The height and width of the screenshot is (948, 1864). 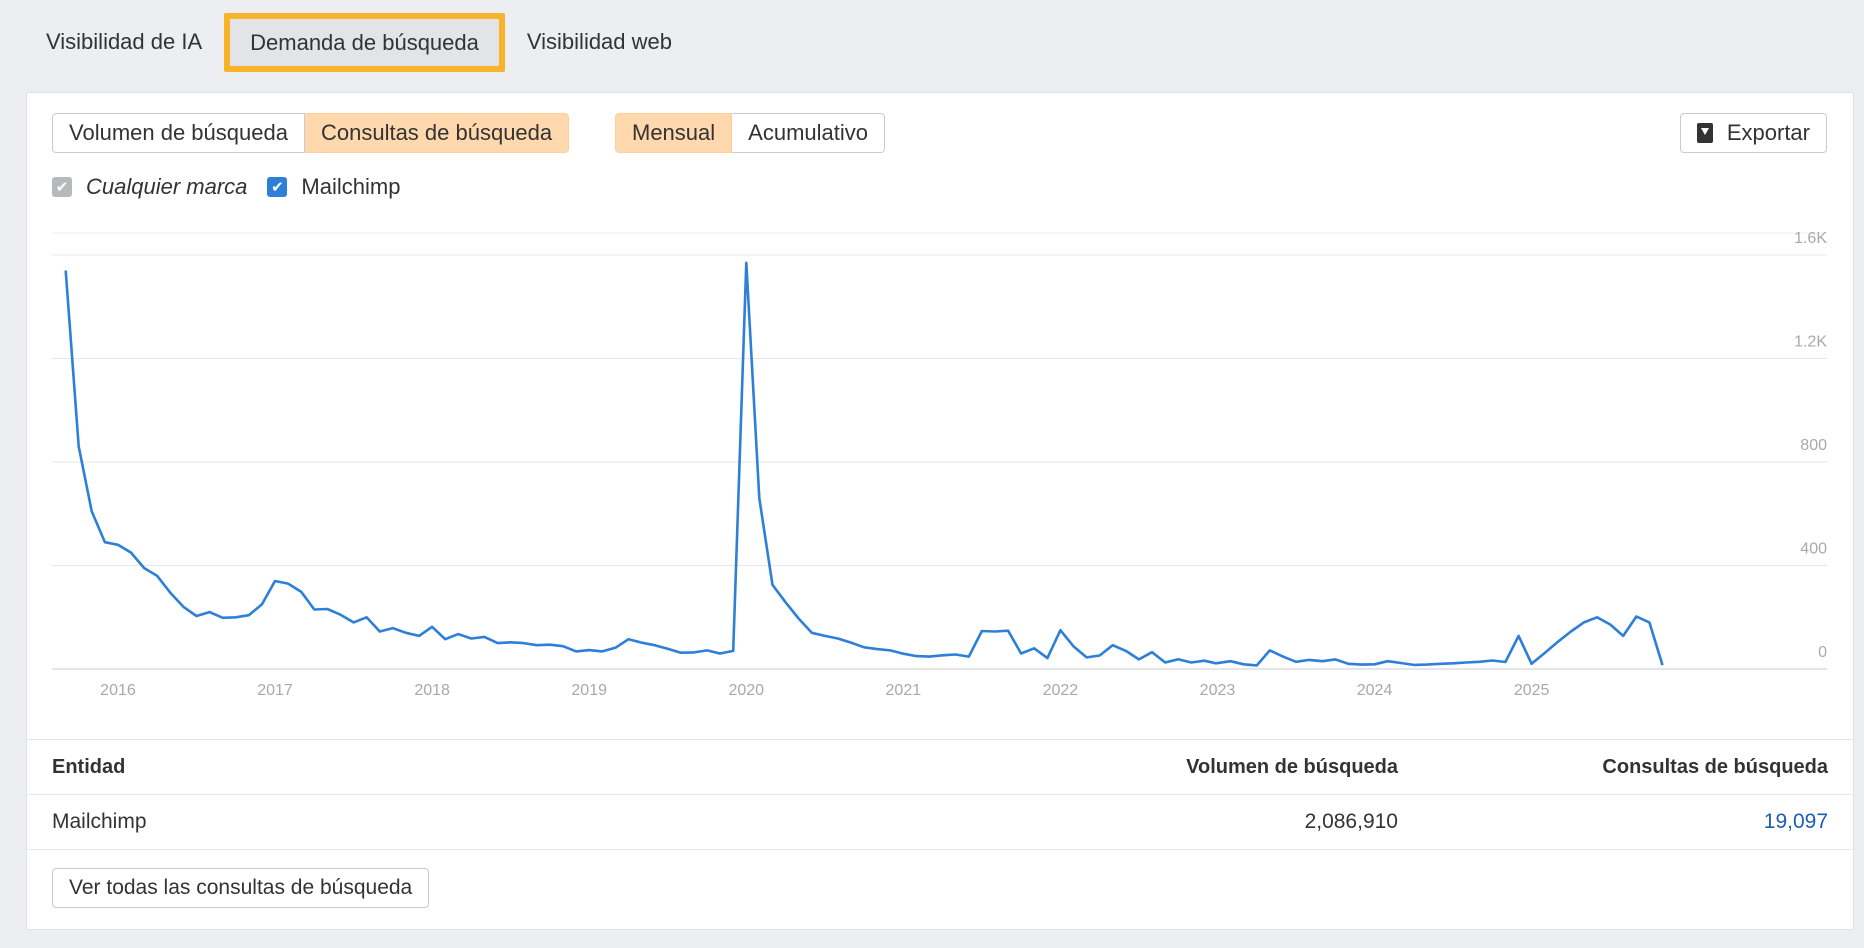 I want to click on tab-ai-visibility: Visibilidad de IA, so click(x=124, y=41).